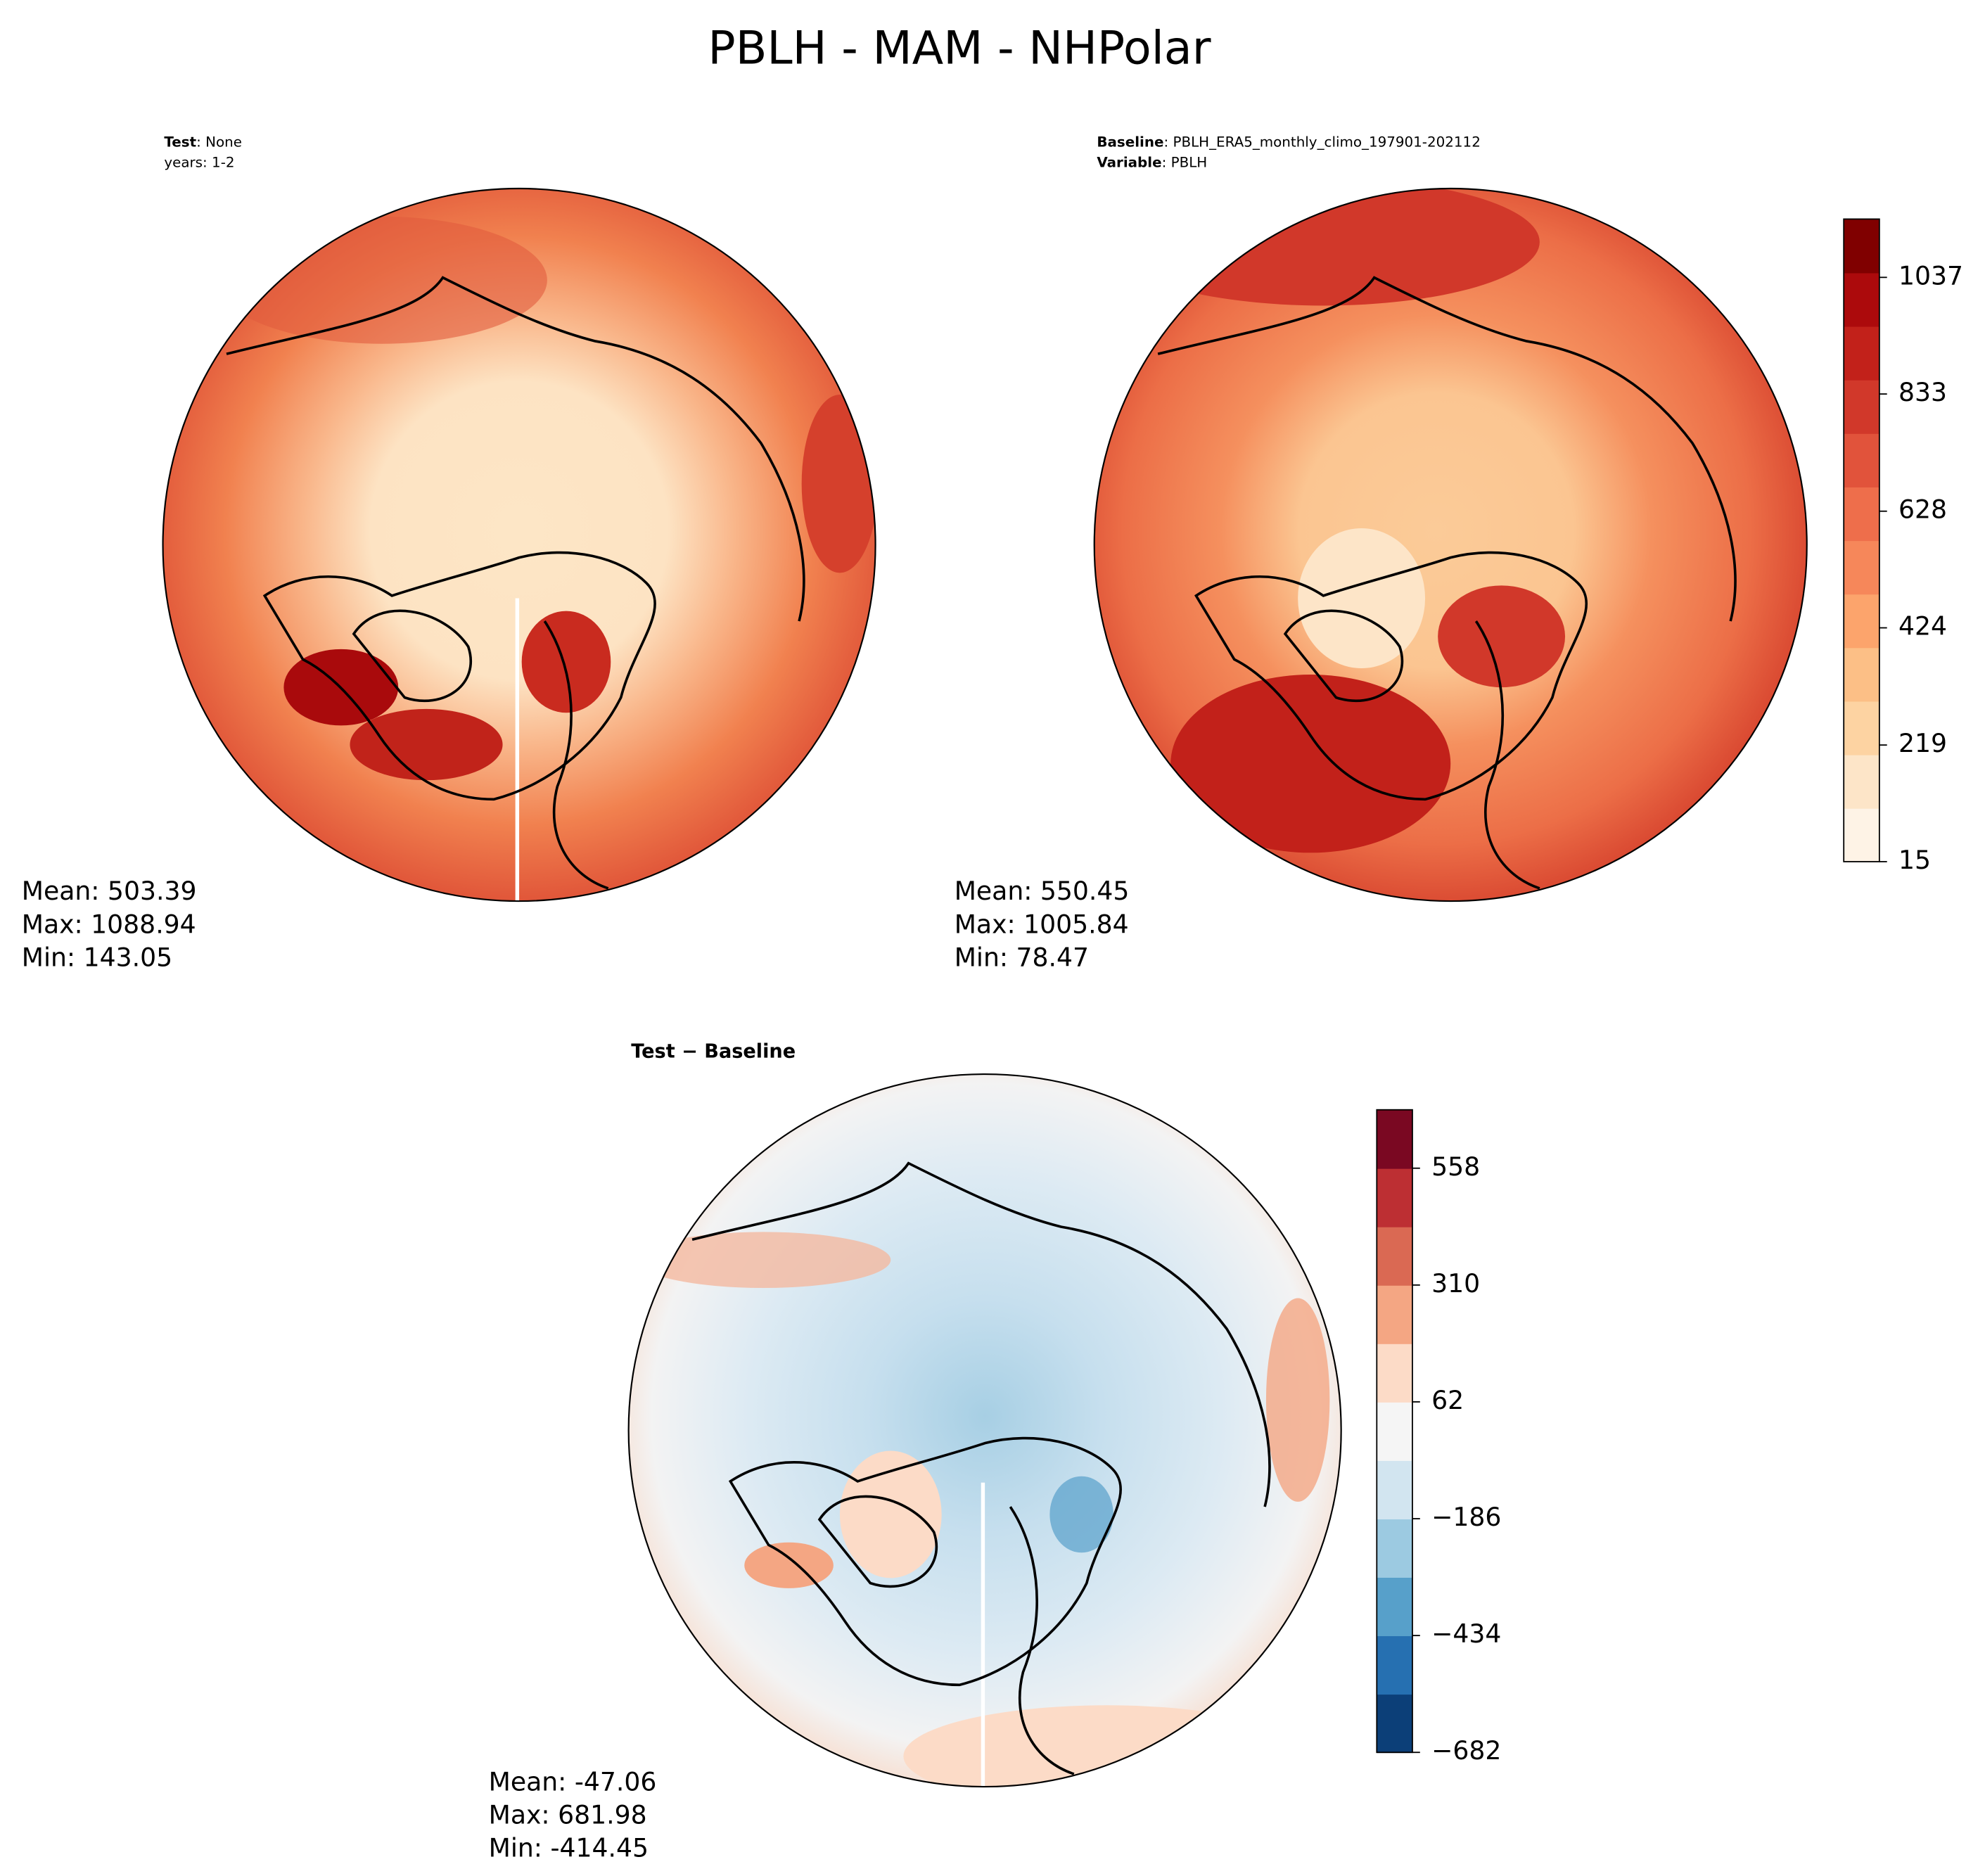 The image size is (1985, 1876). I want to click on figure-title: PBLH - MAM - NHPolar, so click(960, 49).